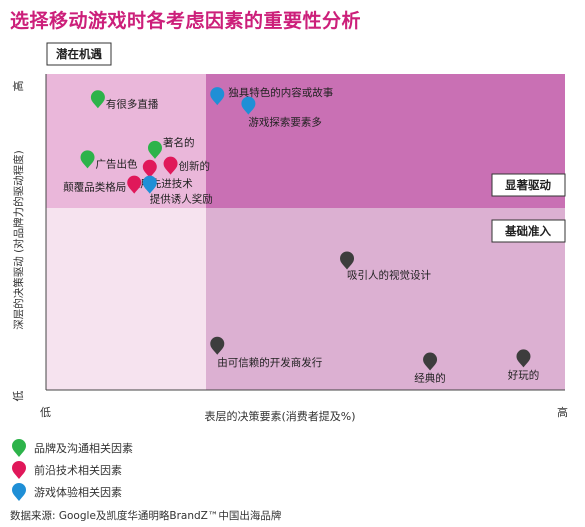 Image resolution: width=585 pixels, height=527 pixels. What do you see at coordinates (126, 299) in the screenshot?
I see `quadrant-bottom-left` at bounding box center [126, 299].